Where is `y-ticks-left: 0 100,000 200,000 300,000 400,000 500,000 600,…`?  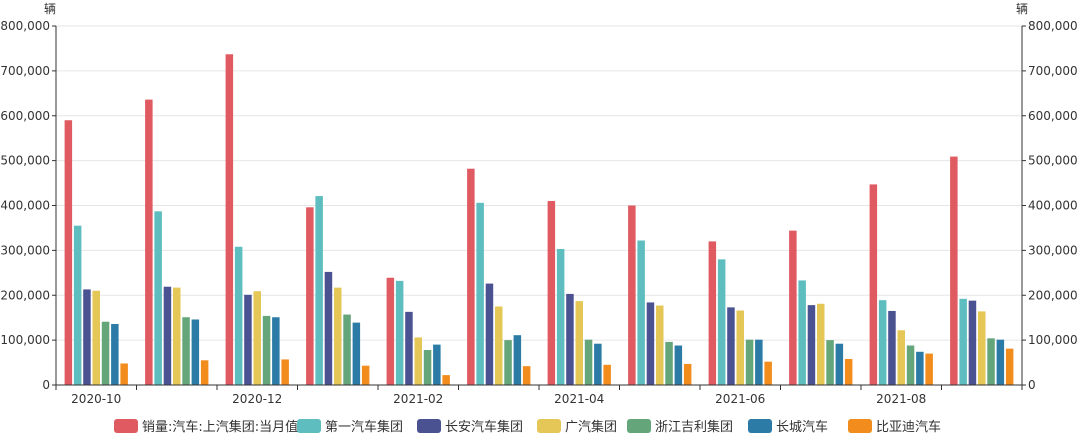
y-ticks-left: 0 100,000 200,000 300,000 400,000 500,000 600,… is located at coordinates (28, 205).